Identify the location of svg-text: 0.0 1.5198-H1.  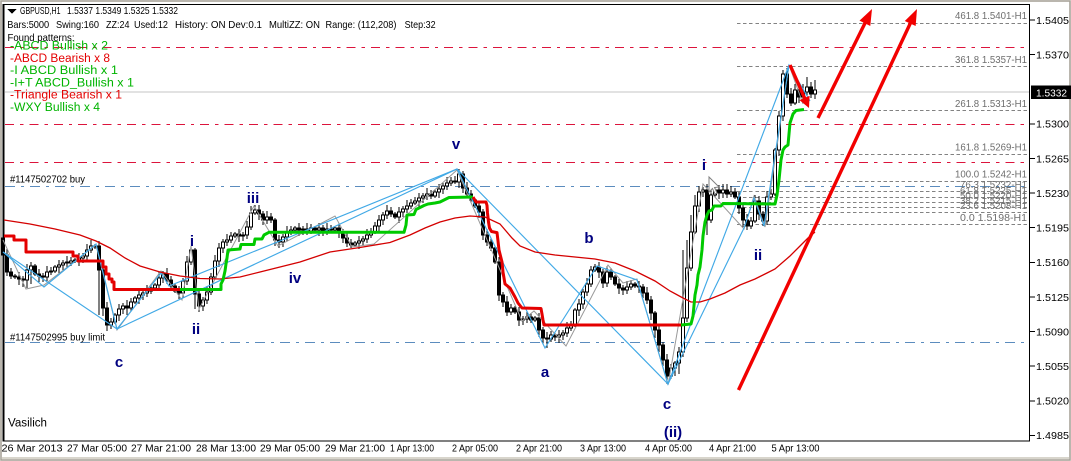
(993, 218).